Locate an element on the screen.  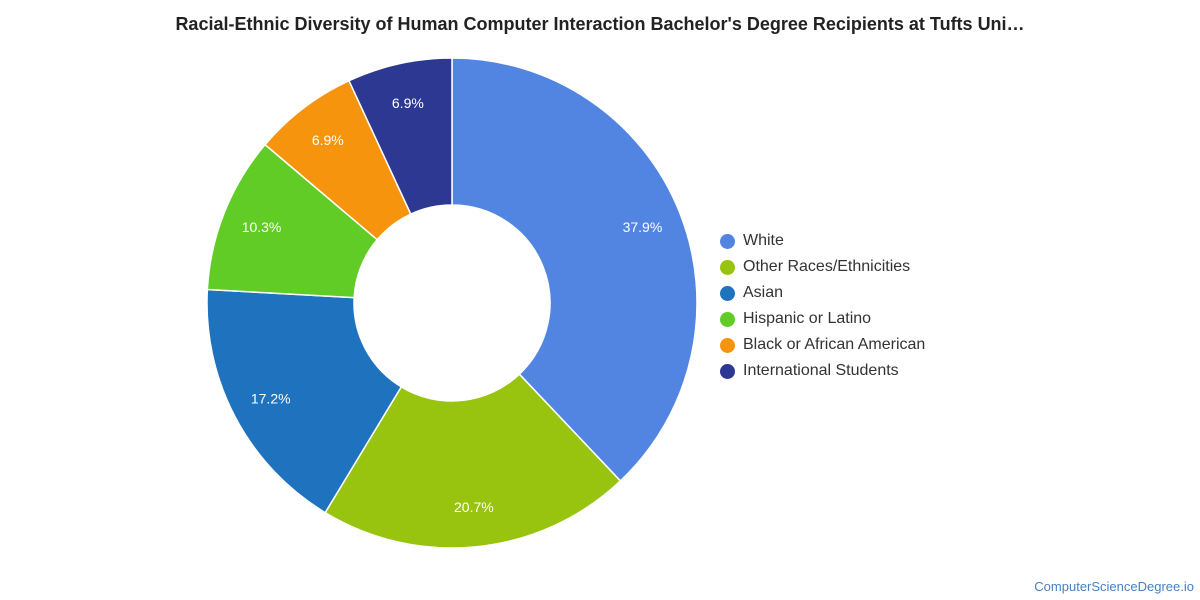
legend-label: Asian is located at coordinates (763, 292).